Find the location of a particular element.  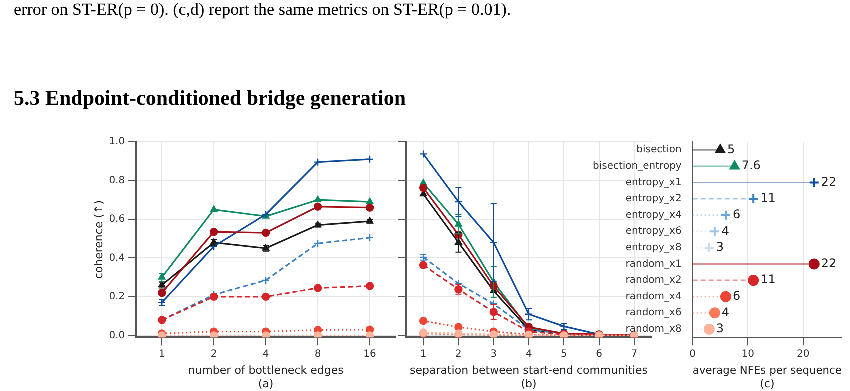

text: (b) is located at coordinates (529, 383).